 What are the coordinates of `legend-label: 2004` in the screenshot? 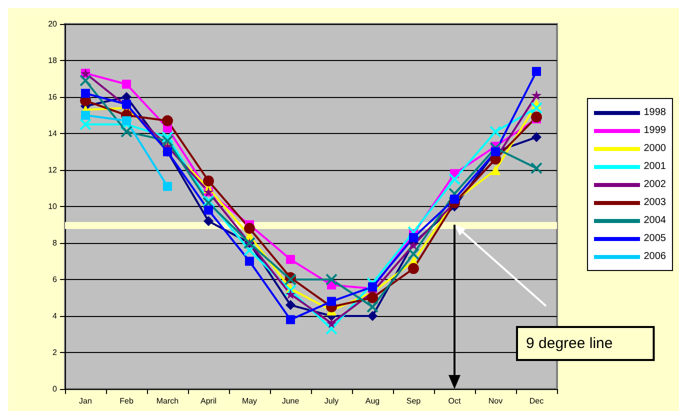 It's located at (655, 220).